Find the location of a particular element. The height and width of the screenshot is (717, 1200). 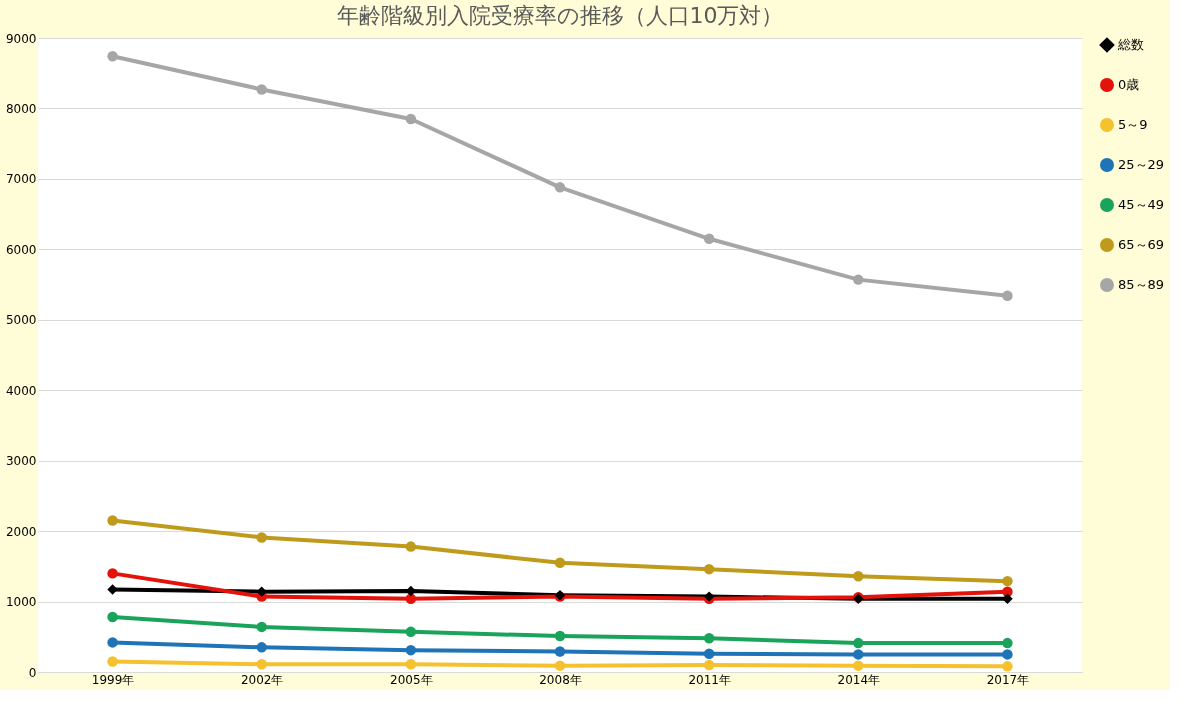

y-tick-label: 1000 is located at coordinates (21, 602).